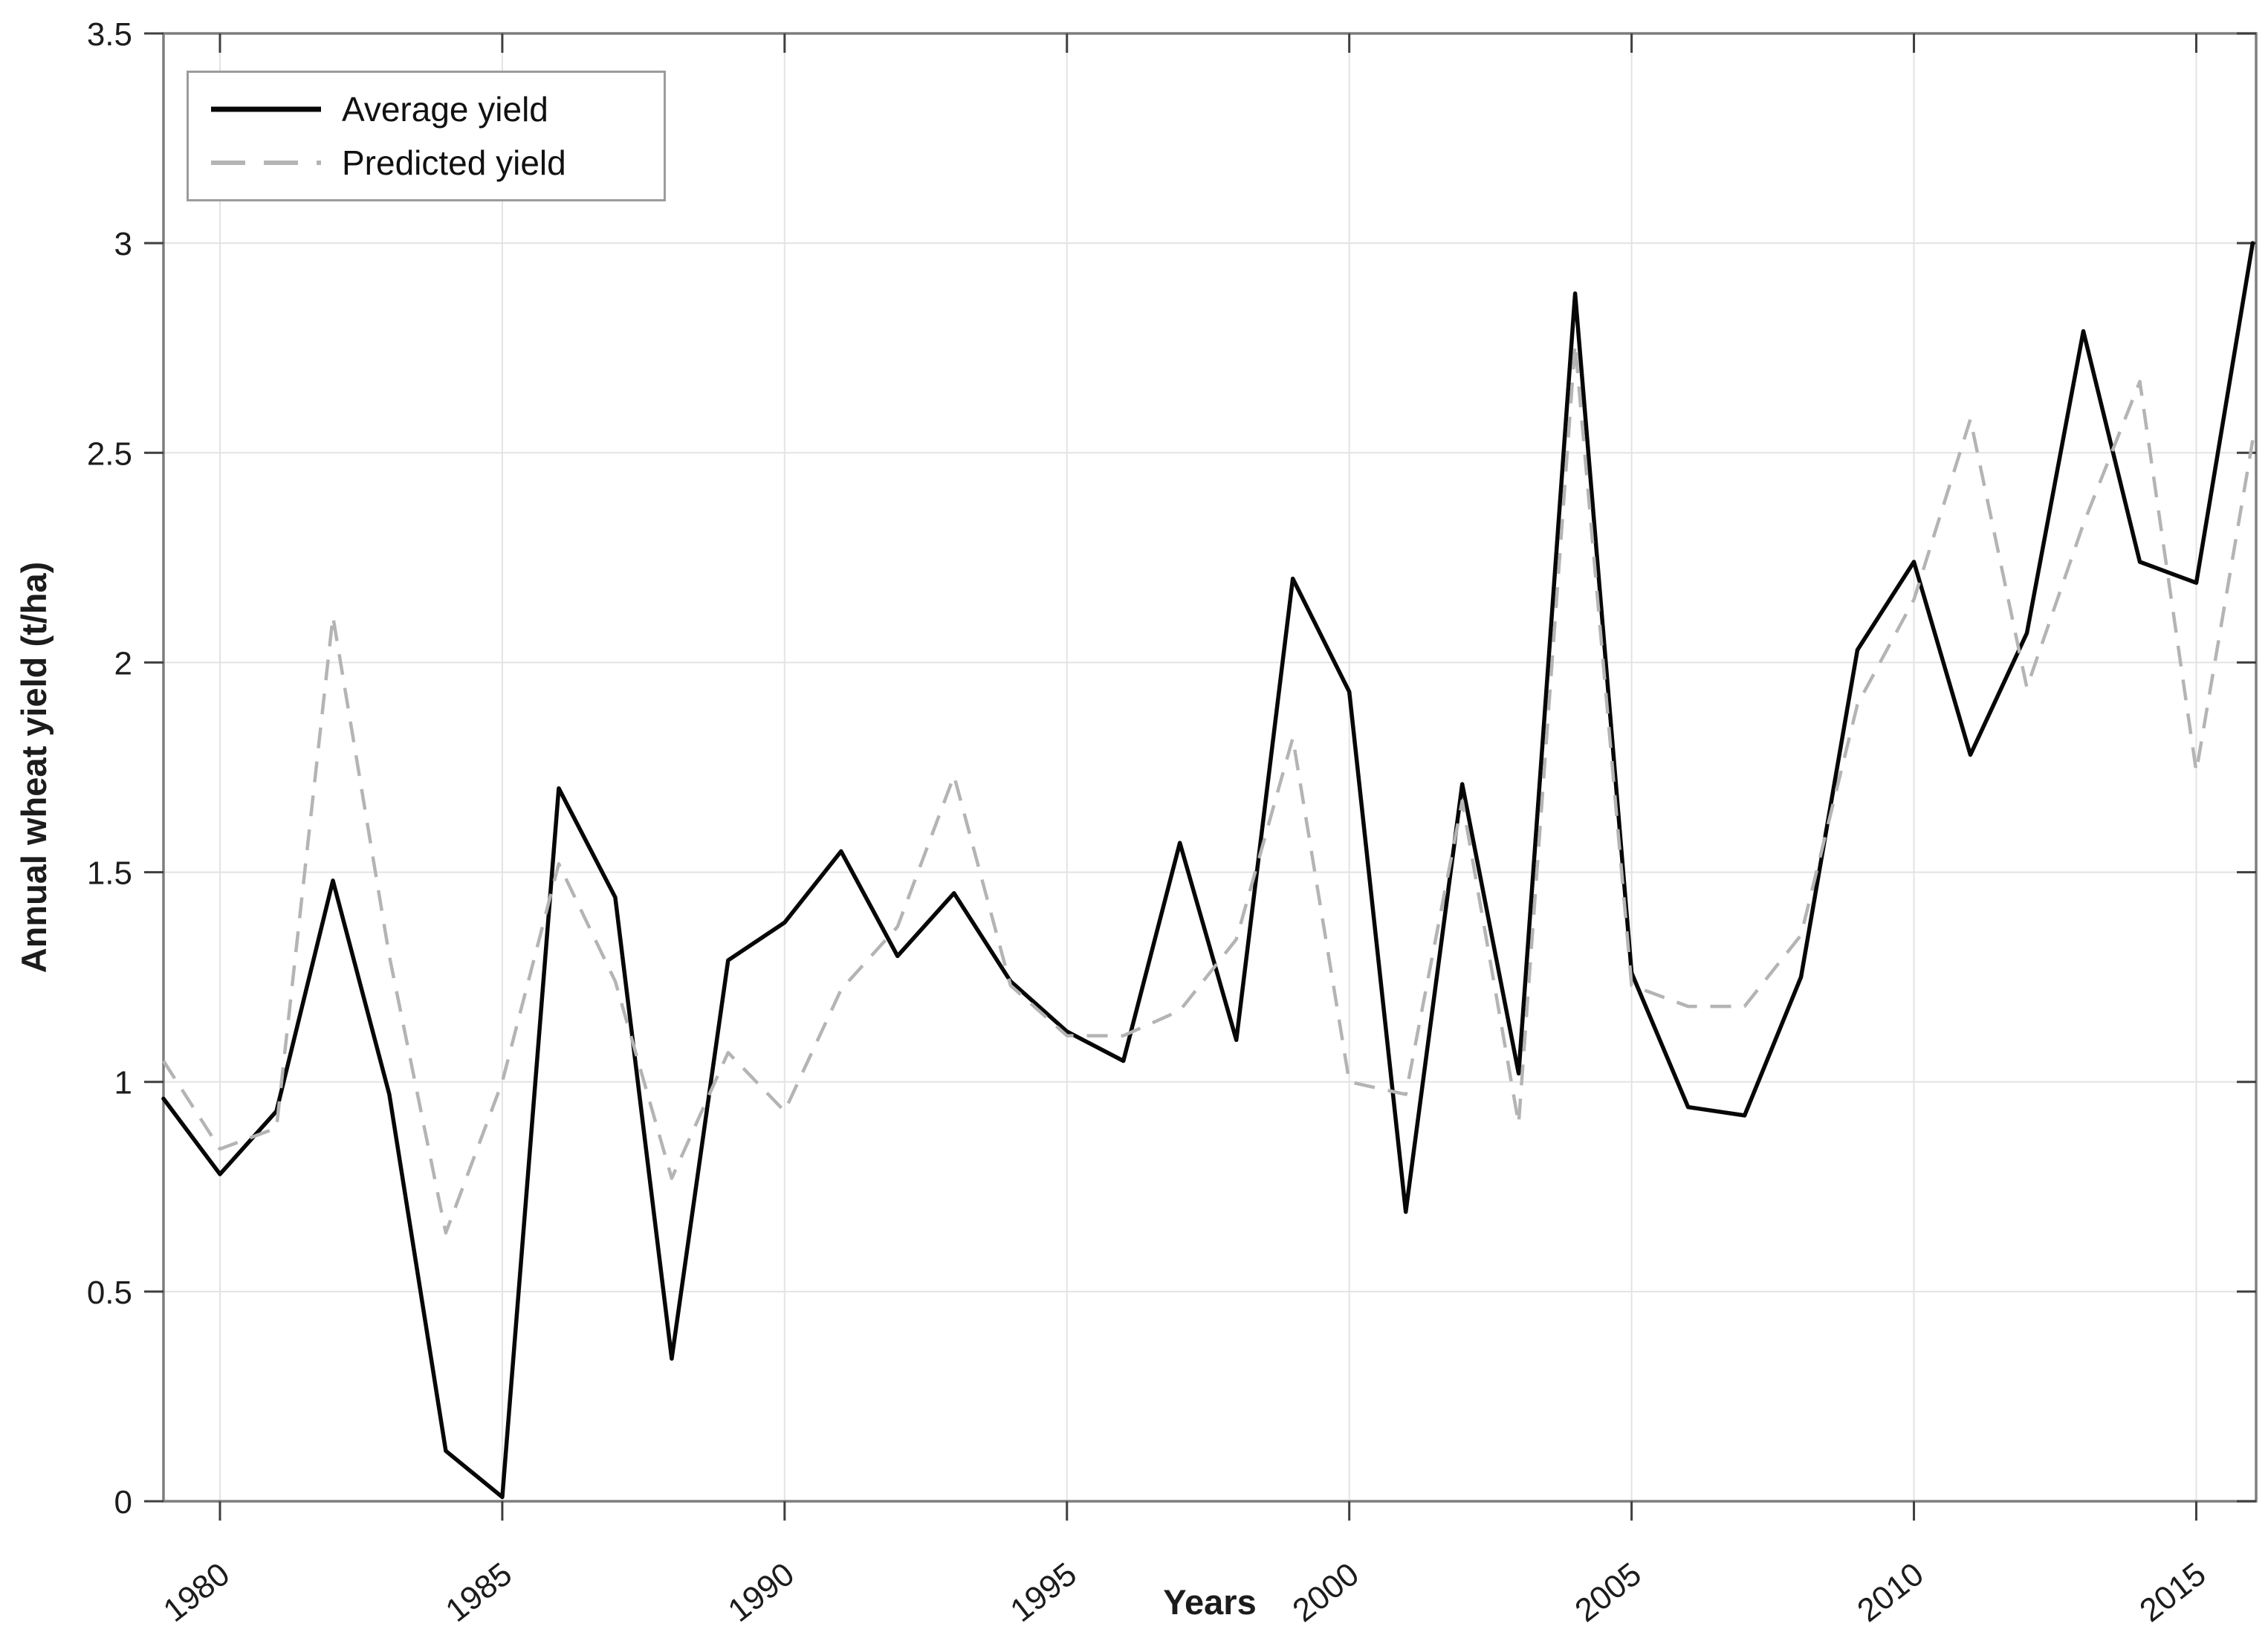 This screenshot has height=1638, width=2268. Describe the element at coordinates (761, 1593) in the screenshot. I see `x-tick-label: 1990` at that location.